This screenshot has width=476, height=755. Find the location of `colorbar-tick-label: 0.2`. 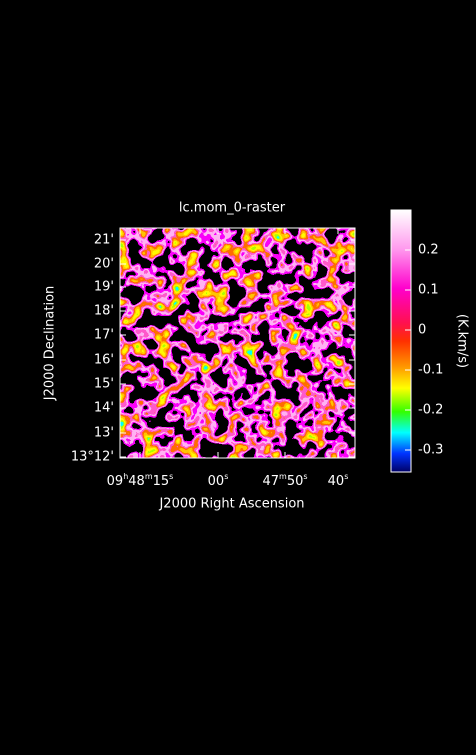

colorbar-tick-label: 0.2 is located at coordinates (428, 250).